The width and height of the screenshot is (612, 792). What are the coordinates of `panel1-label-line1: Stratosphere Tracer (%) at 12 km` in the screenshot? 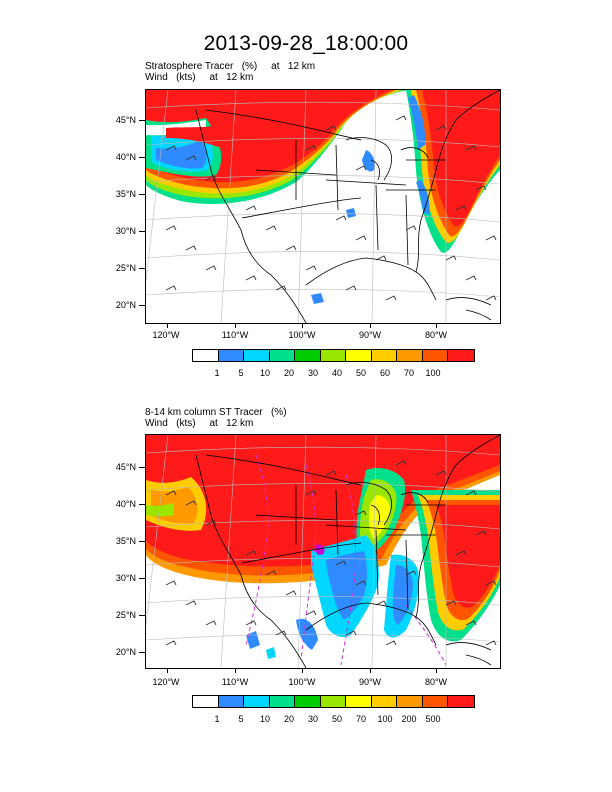 It's located at (230, 66).